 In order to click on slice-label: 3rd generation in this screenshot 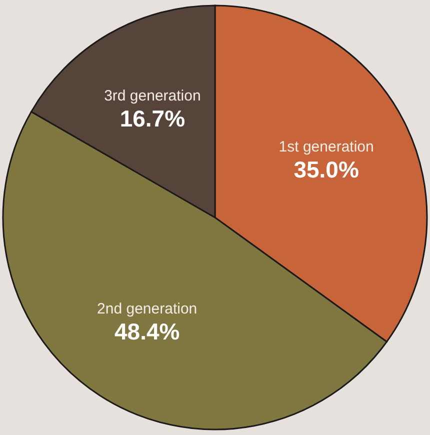, I will do `click(152, 95)`.